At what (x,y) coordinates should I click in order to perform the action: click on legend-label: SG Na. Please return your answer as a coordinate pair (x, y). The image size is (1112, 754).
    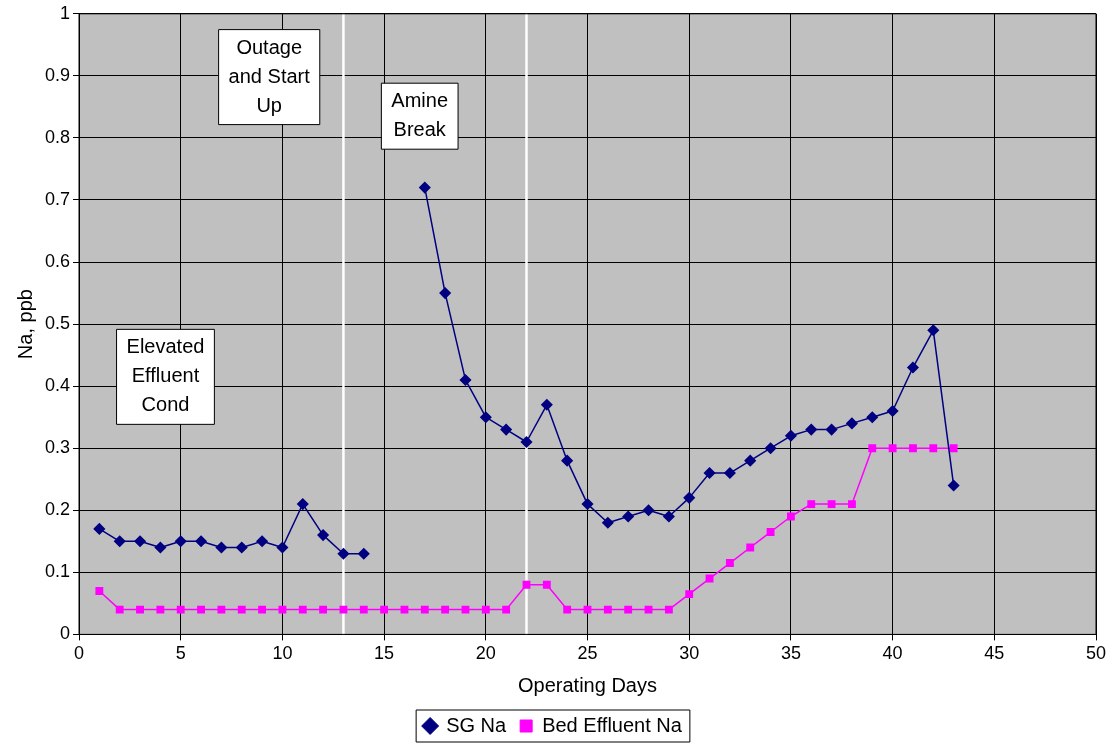
    Looking at the image, I should click on (477, 724).